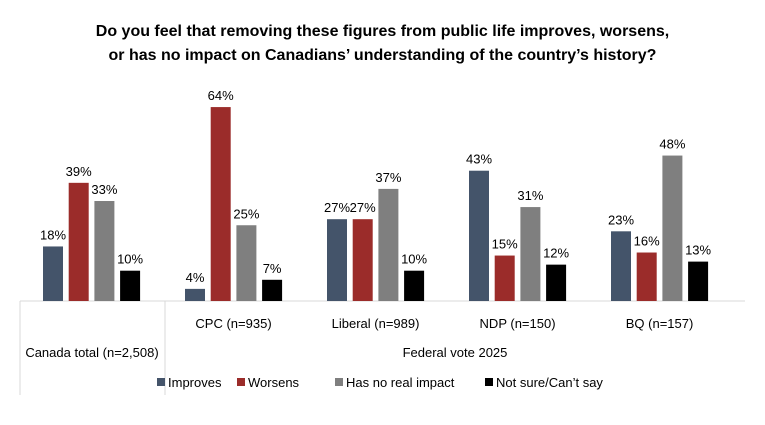 This screenshot has height=425, width=765. Describe the element at coordinates (455, 352) in the screenshot. I see `group-label: Federal vote 2025` at that location.